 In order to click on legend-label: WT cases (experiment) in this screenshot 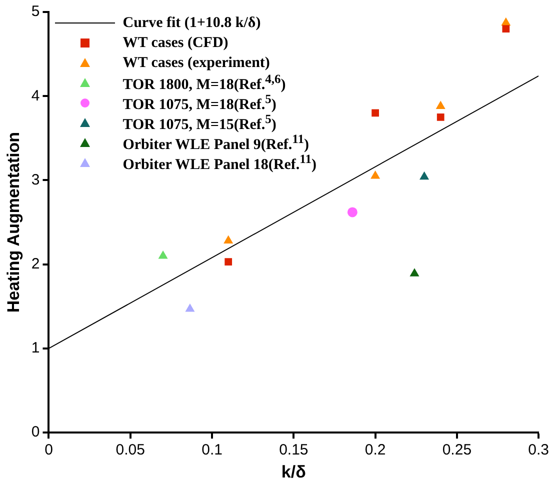, I will do `click(196, 63)`.